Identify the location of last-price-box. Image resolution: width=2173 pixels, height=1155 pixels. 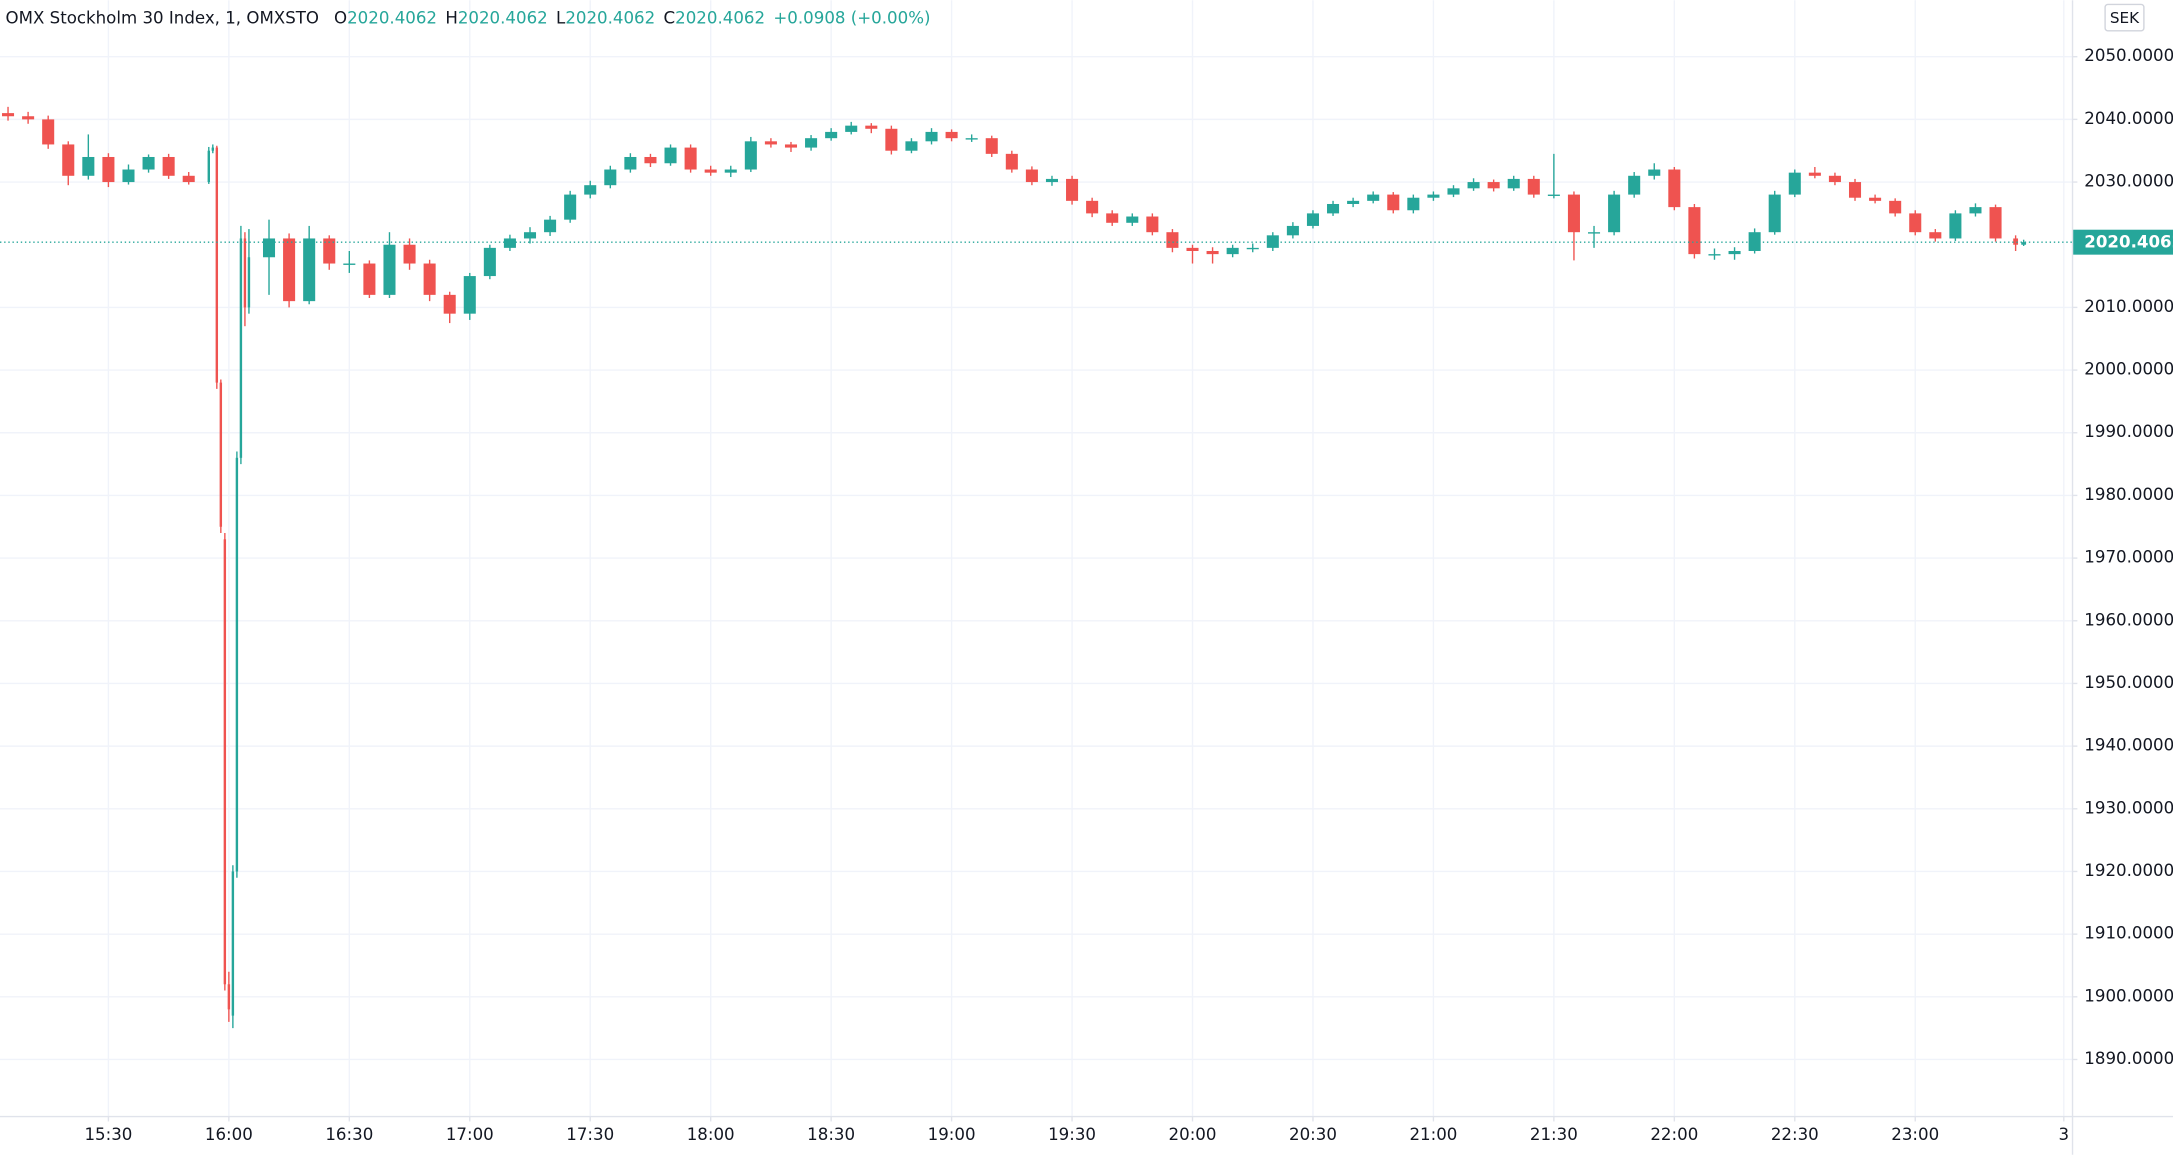
(2123, 242).